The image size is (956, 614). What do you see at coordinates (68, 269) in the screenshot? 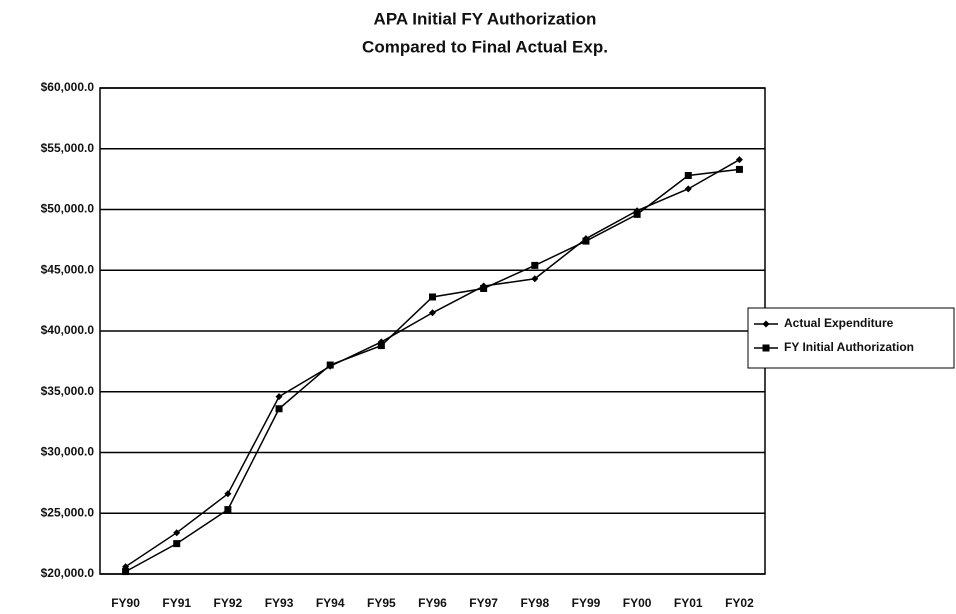
I see `y-tick-label: $45,000.0` at bounding box center [68, 269].